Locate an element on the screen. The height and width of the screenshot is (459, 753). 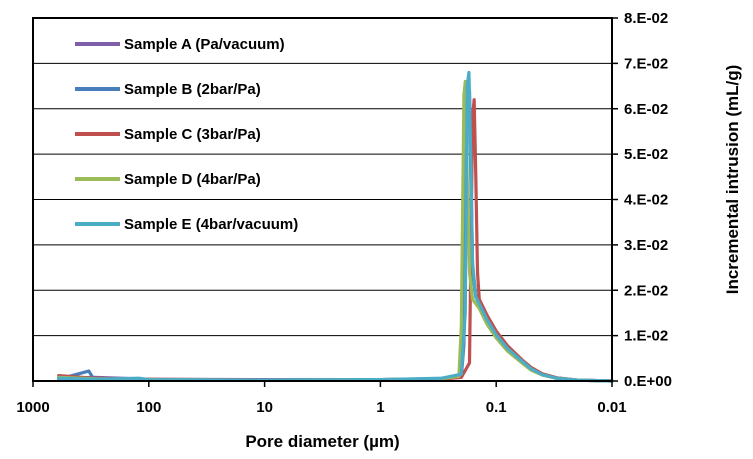
x-tick-label: 0.01 is located at coordinates (611, 407).